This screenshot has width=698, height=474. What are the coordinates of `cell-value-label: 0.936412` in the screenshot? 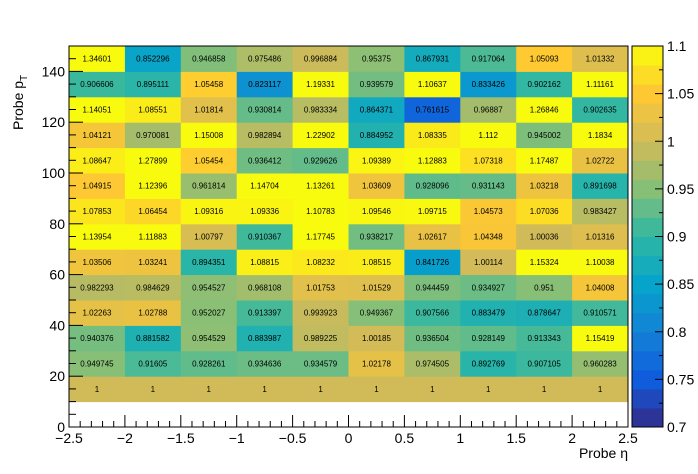 It's located at (265, 160).